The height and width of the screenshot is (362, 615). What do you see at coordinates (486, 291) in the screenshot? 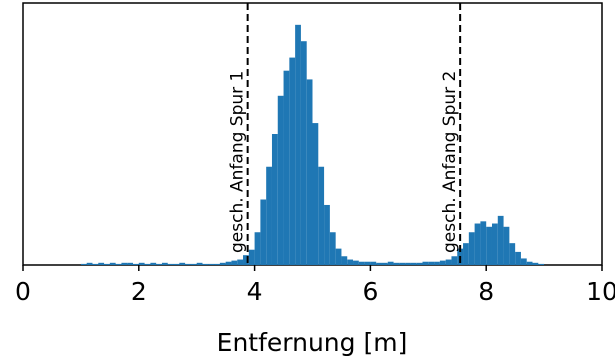
I see `x-tick-label: 8` at bounding box center [486, 291].